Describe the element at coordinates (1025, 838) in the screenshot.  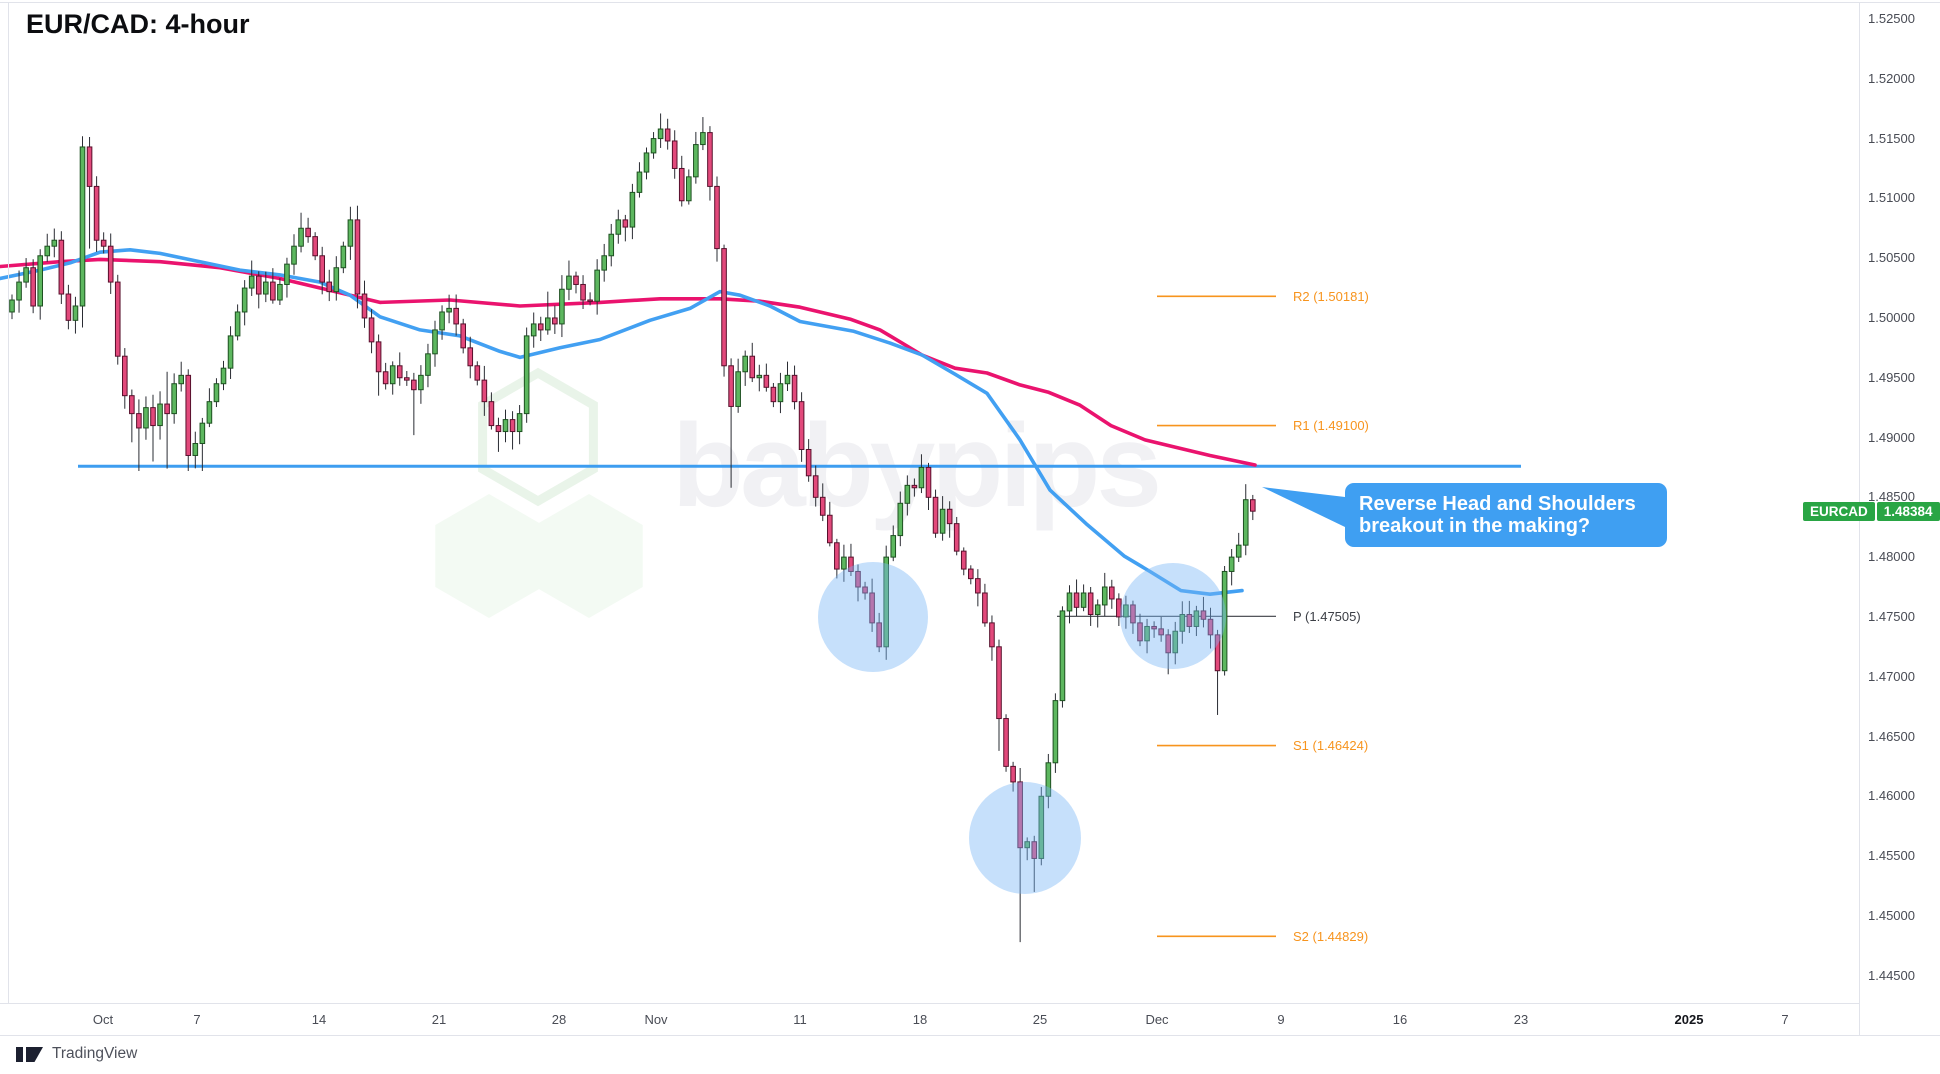
I see `pattern-circle-head` at that location.